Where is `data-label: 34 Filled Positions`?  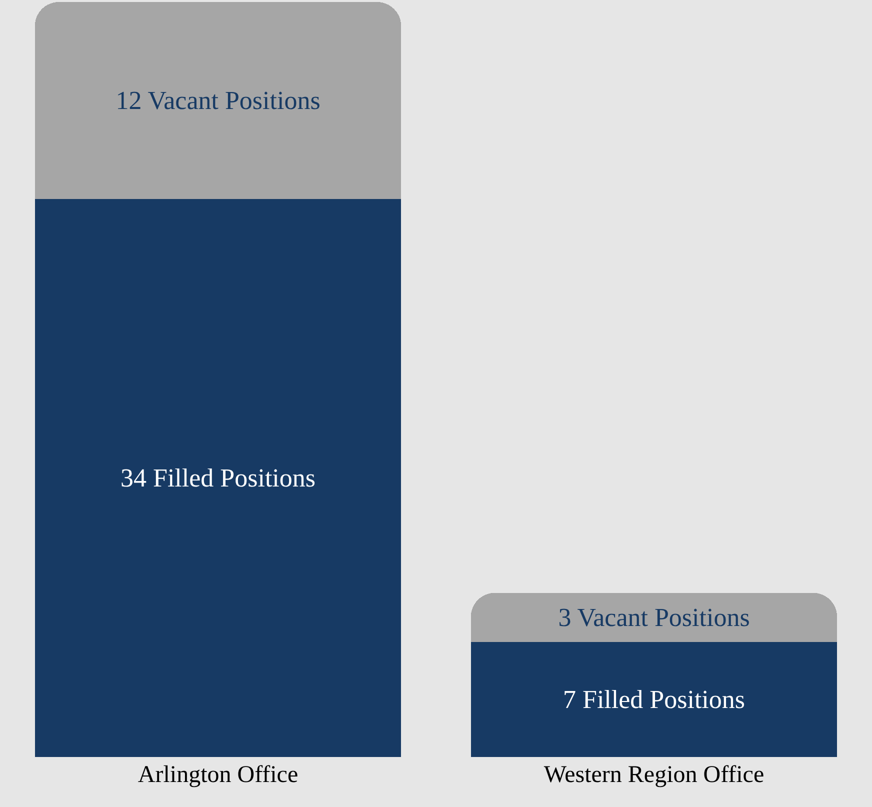 data-label: 34 Filled Positions is located at coordinates (218, 477).